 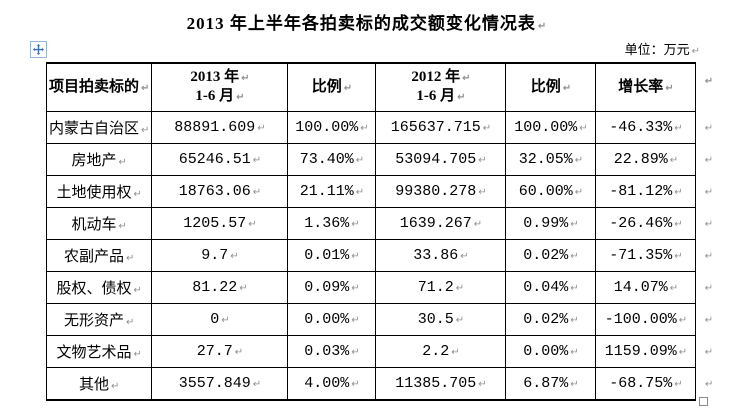 What do you see at coordinates (441, 319) in the screenshot?
I see `cell-2012-amount: 30.5 ↵` at bounding box center [441, 319].